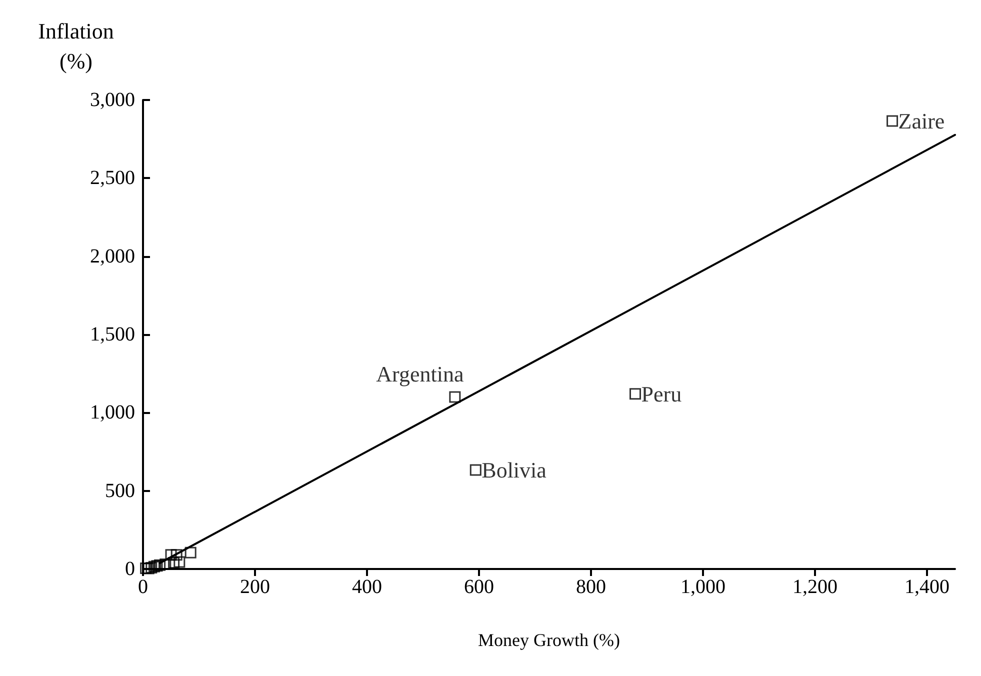 The height and width of the screenshot is (676, 981). What do you see at coordinates (112, 256) in the screenshot?
I see `y-tick-label: 2,000` at bounding box center [112, 256].